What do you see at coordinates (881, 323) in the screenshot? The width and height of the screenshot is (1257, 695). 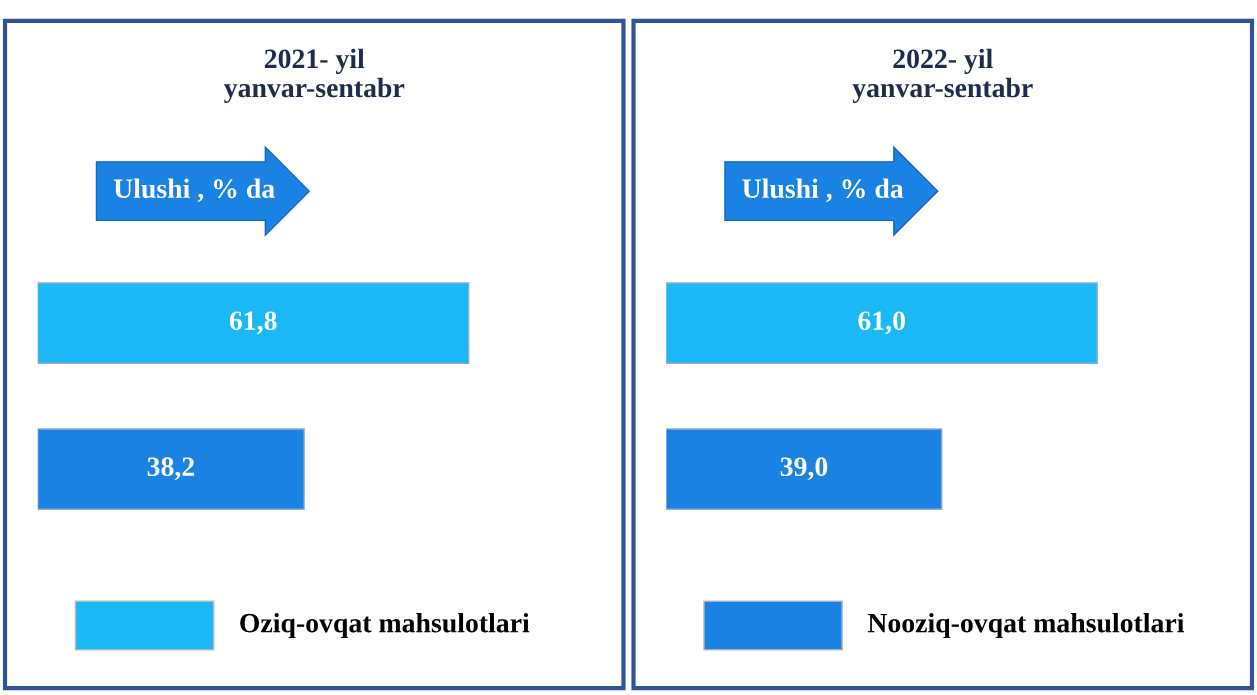 I see `data-label: 61,0` at bounding box center [881, 323].